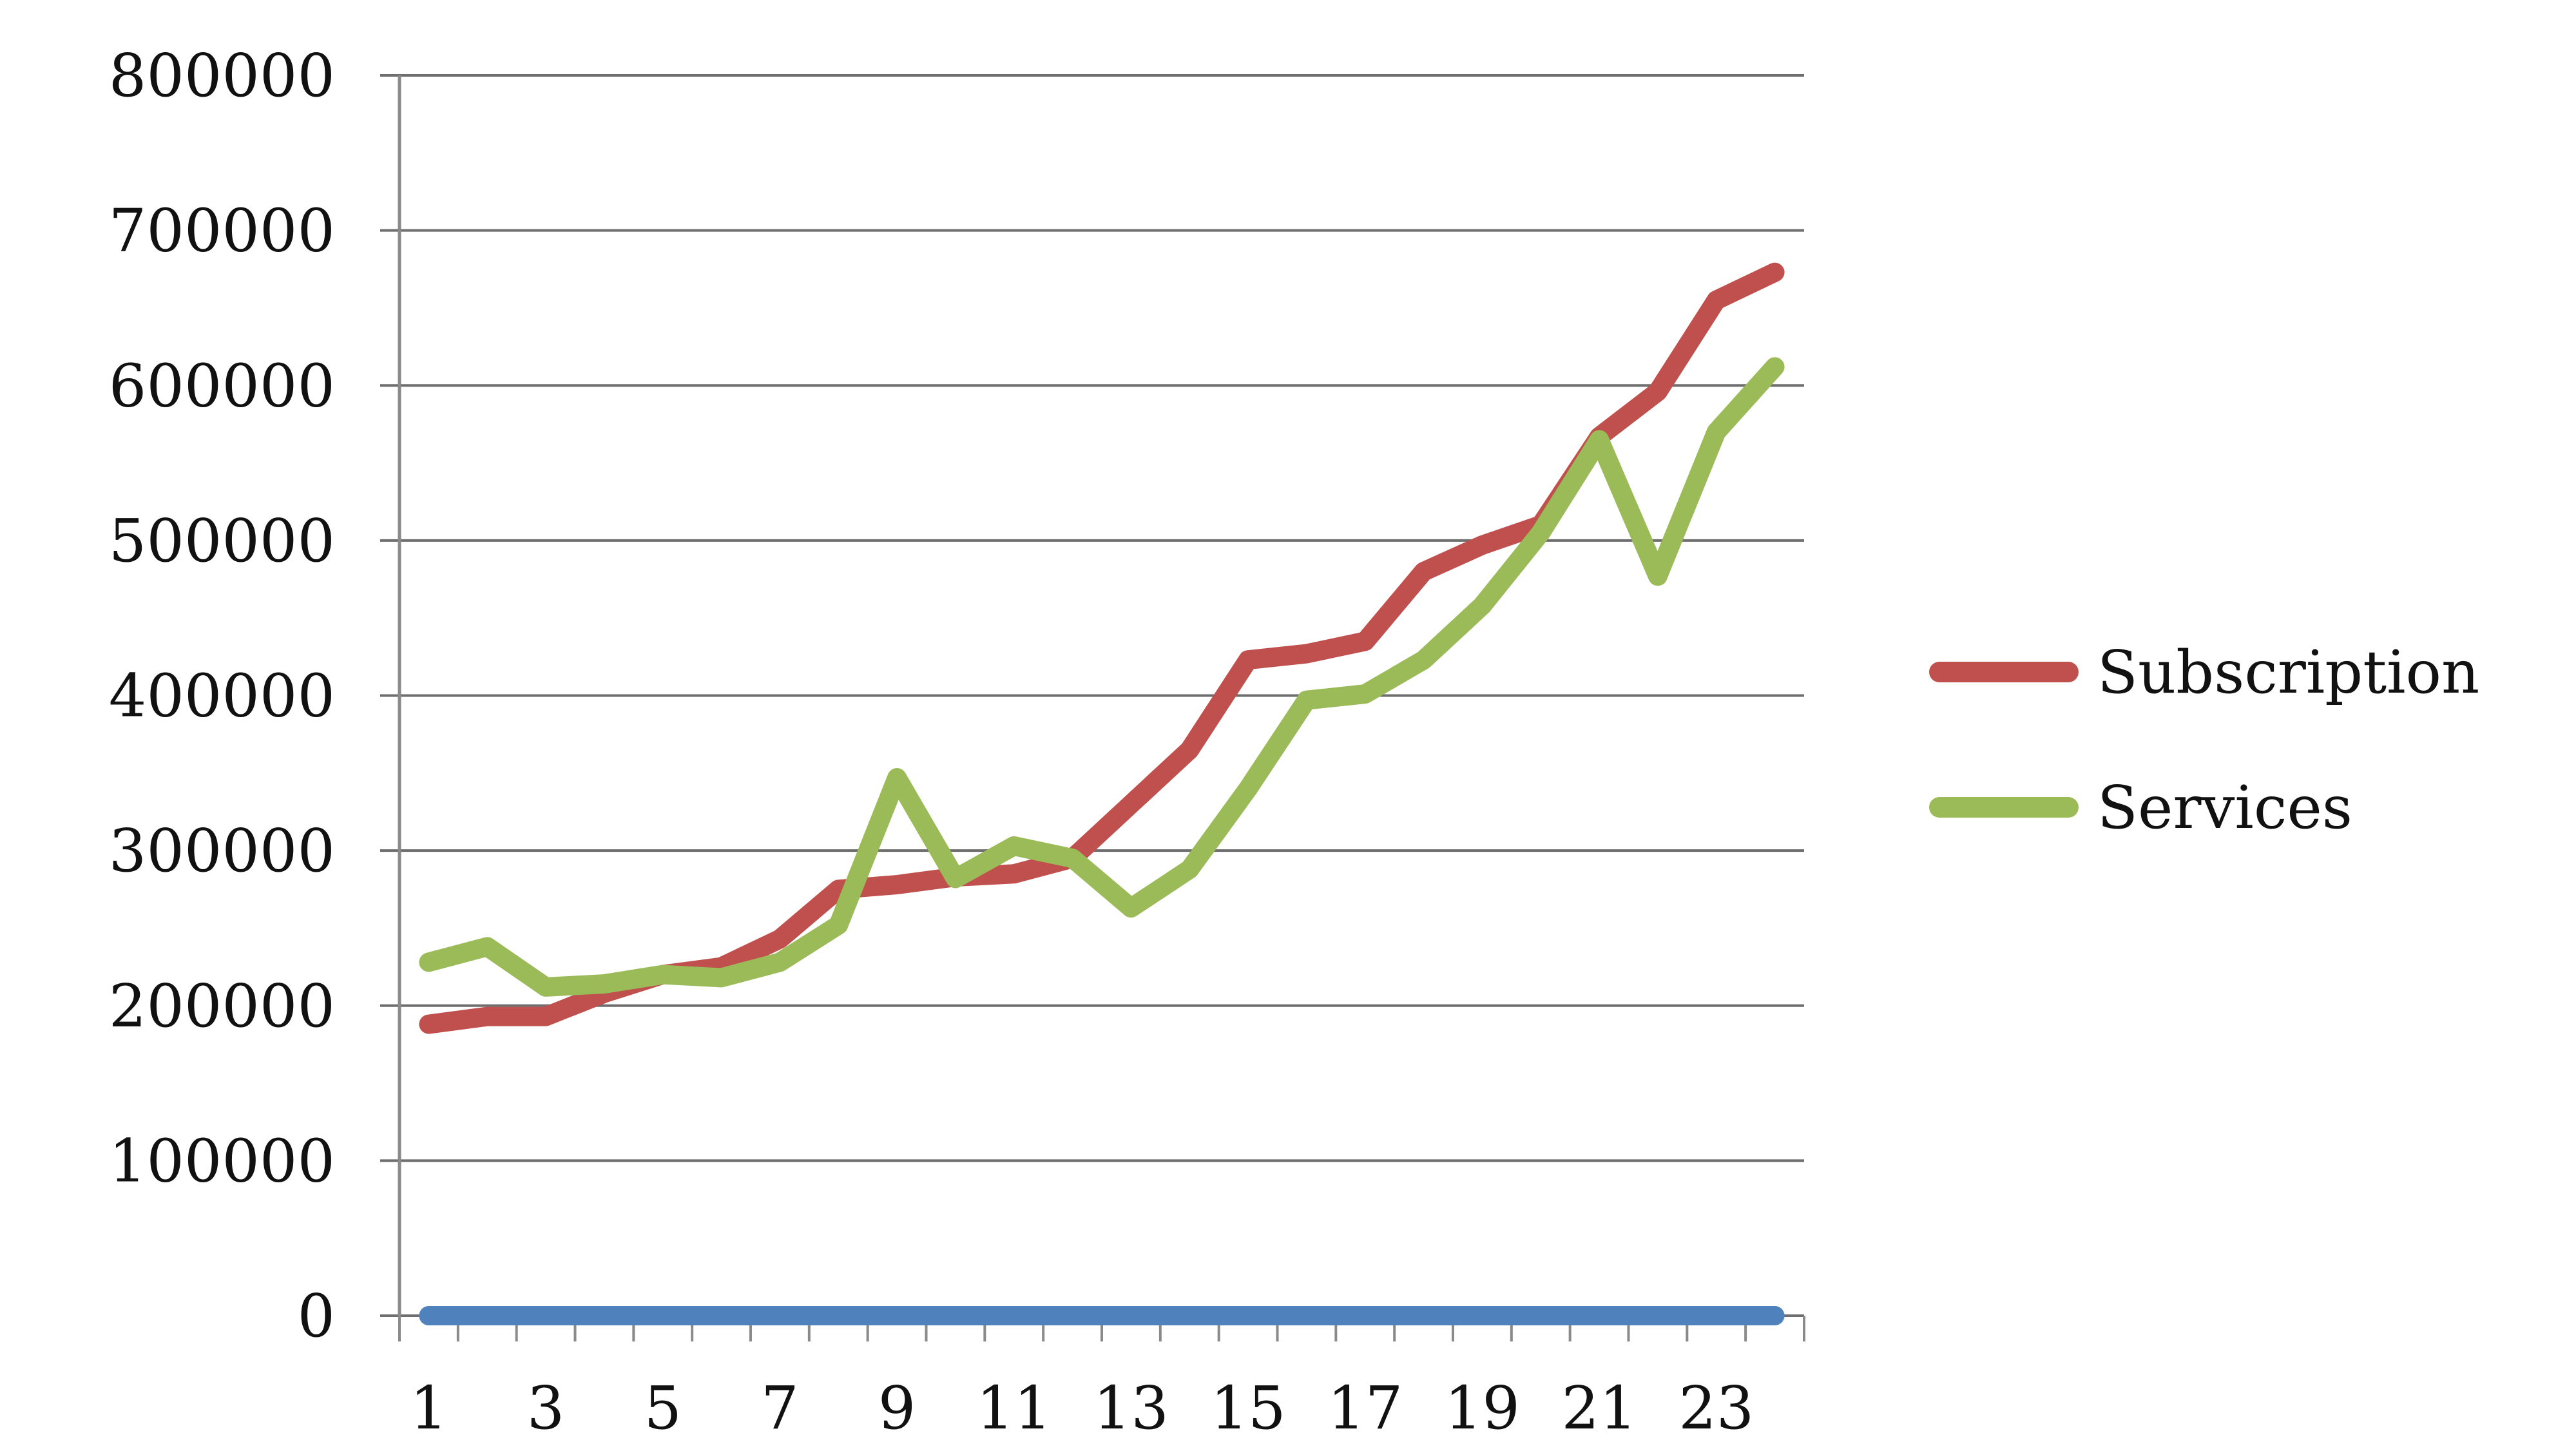 The height and width of the screenshot is (1451, 2576). I want to click on y-tick-label: 800000, so click(222, 75).